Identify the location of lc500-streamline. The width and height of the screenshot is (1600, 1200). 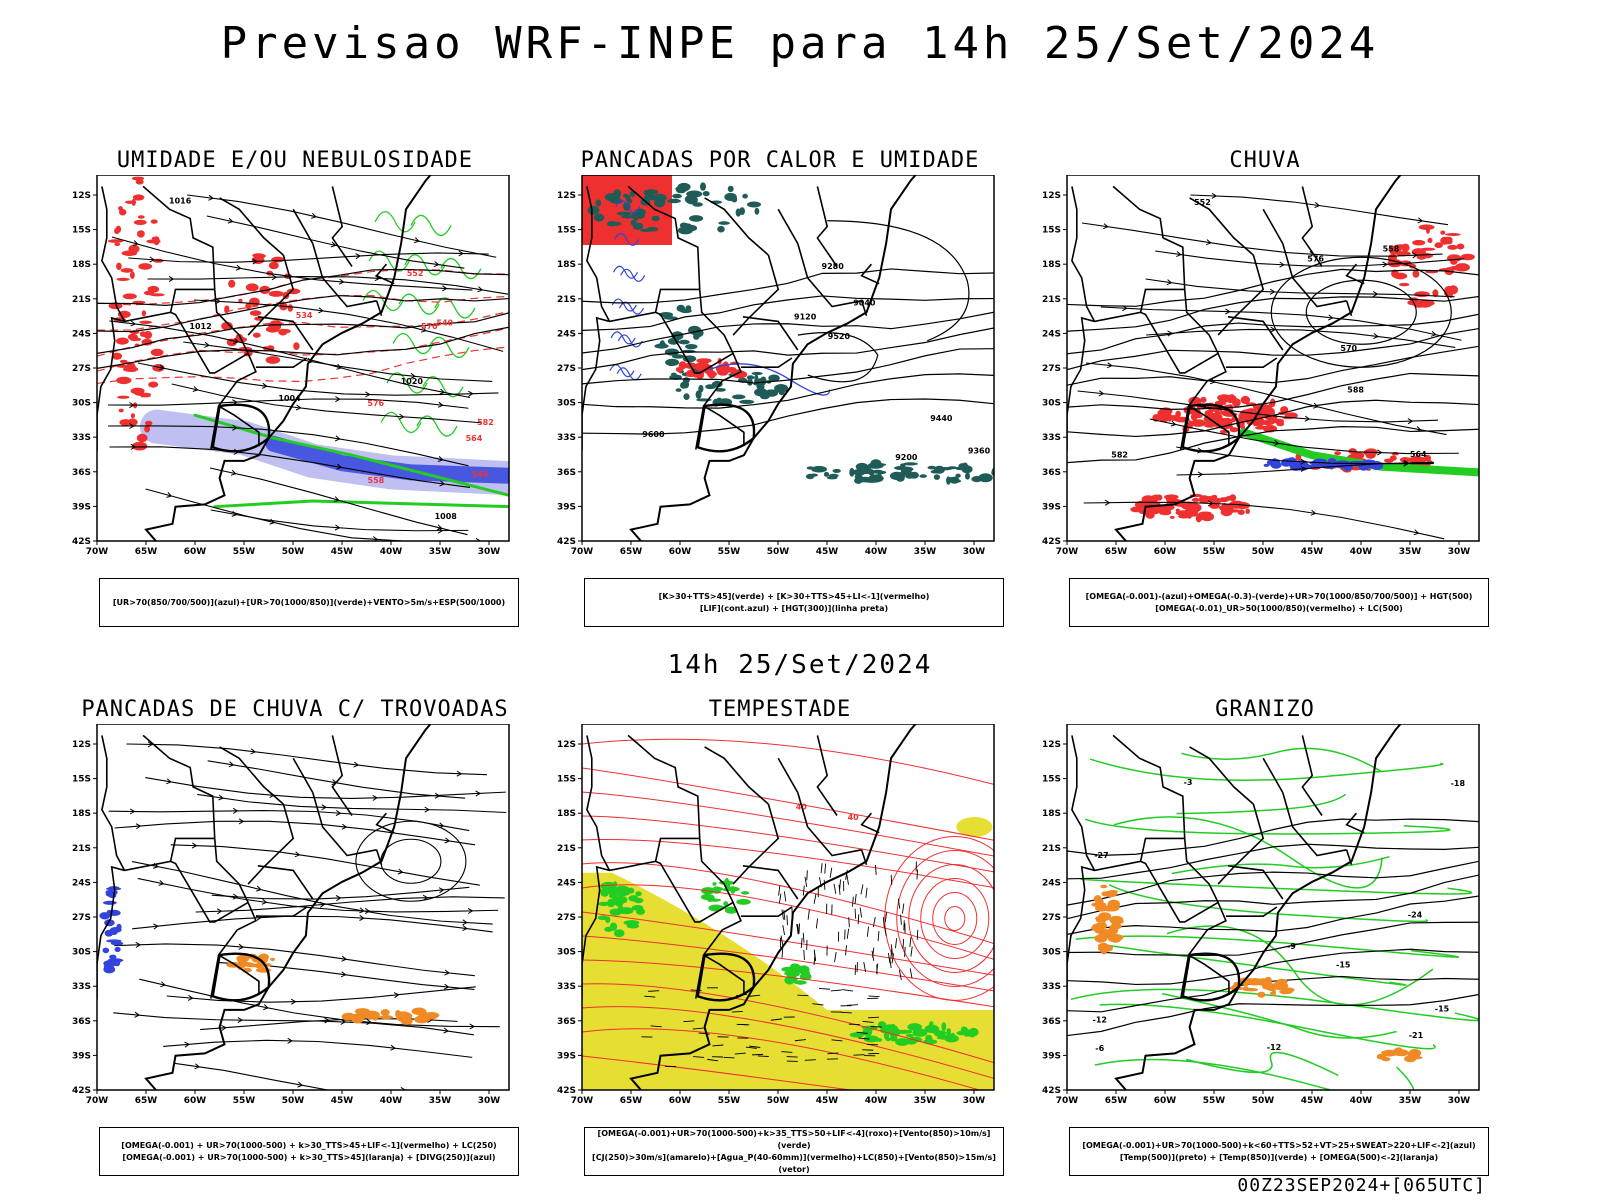
(1262, 239).